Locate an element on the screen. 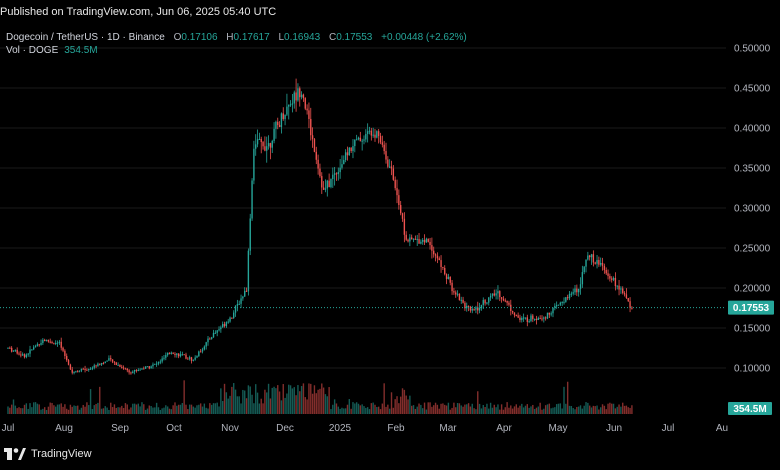  tradingview-brand: TradingView is located at coordinates (48, 454).